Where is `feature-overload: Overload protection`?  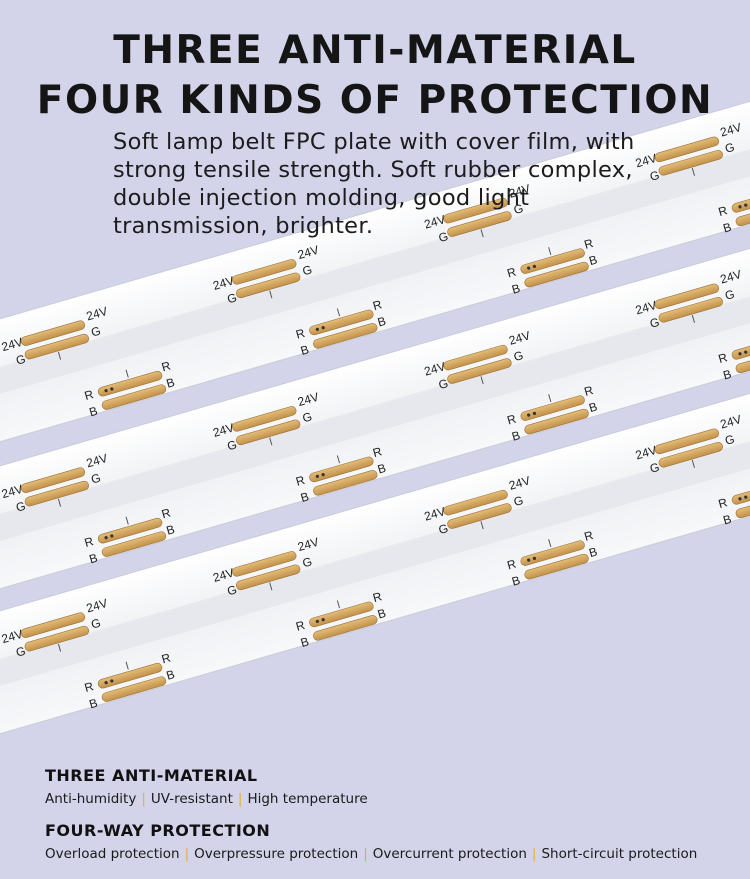 feature-overload: Overload protection is located at coordinates (112, 854).